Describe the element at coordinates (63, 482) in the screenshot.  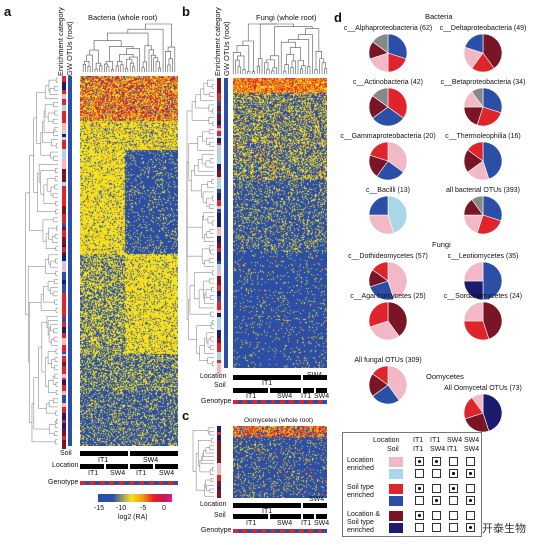
I see `panel-a-genotype-row-label: Genotype` at that location.